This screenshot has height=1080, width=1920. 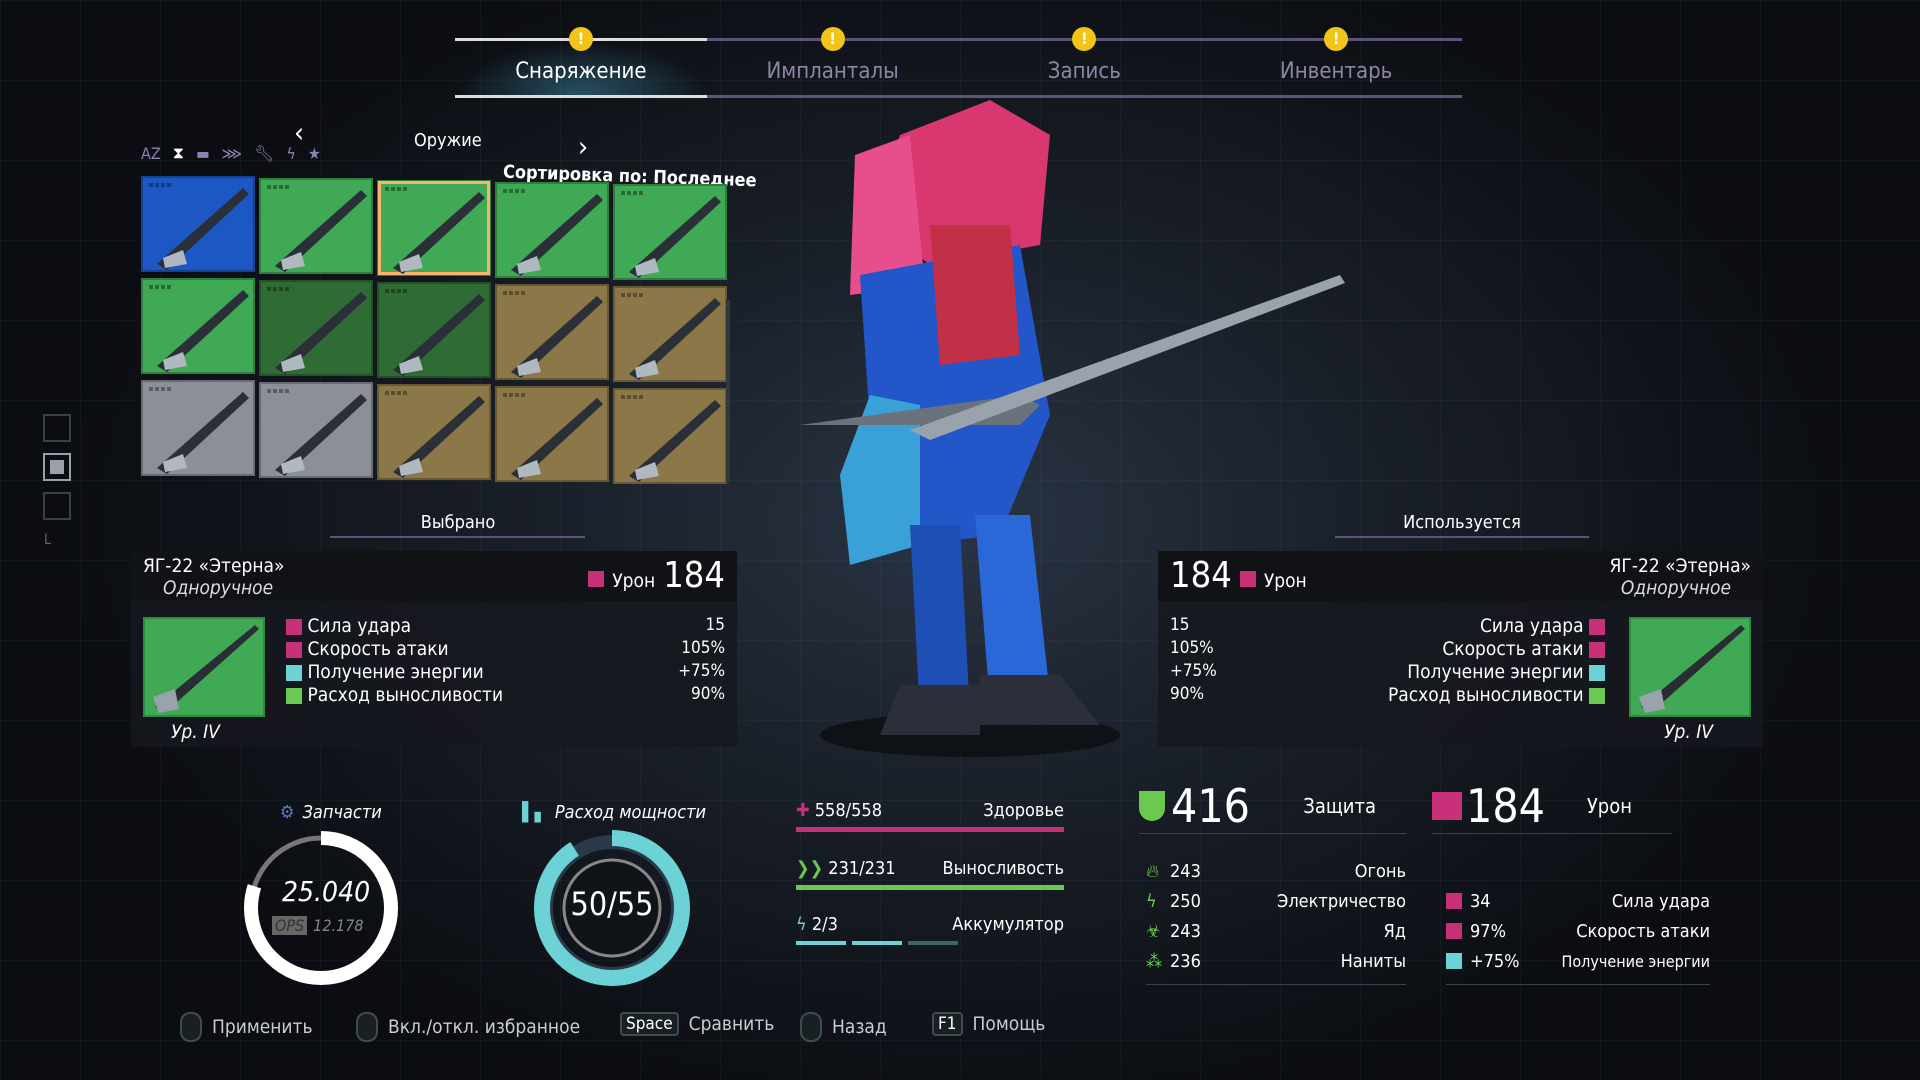 I want to click on resist-row: ☣ 243 Яд, so click(x=1276, y=931).